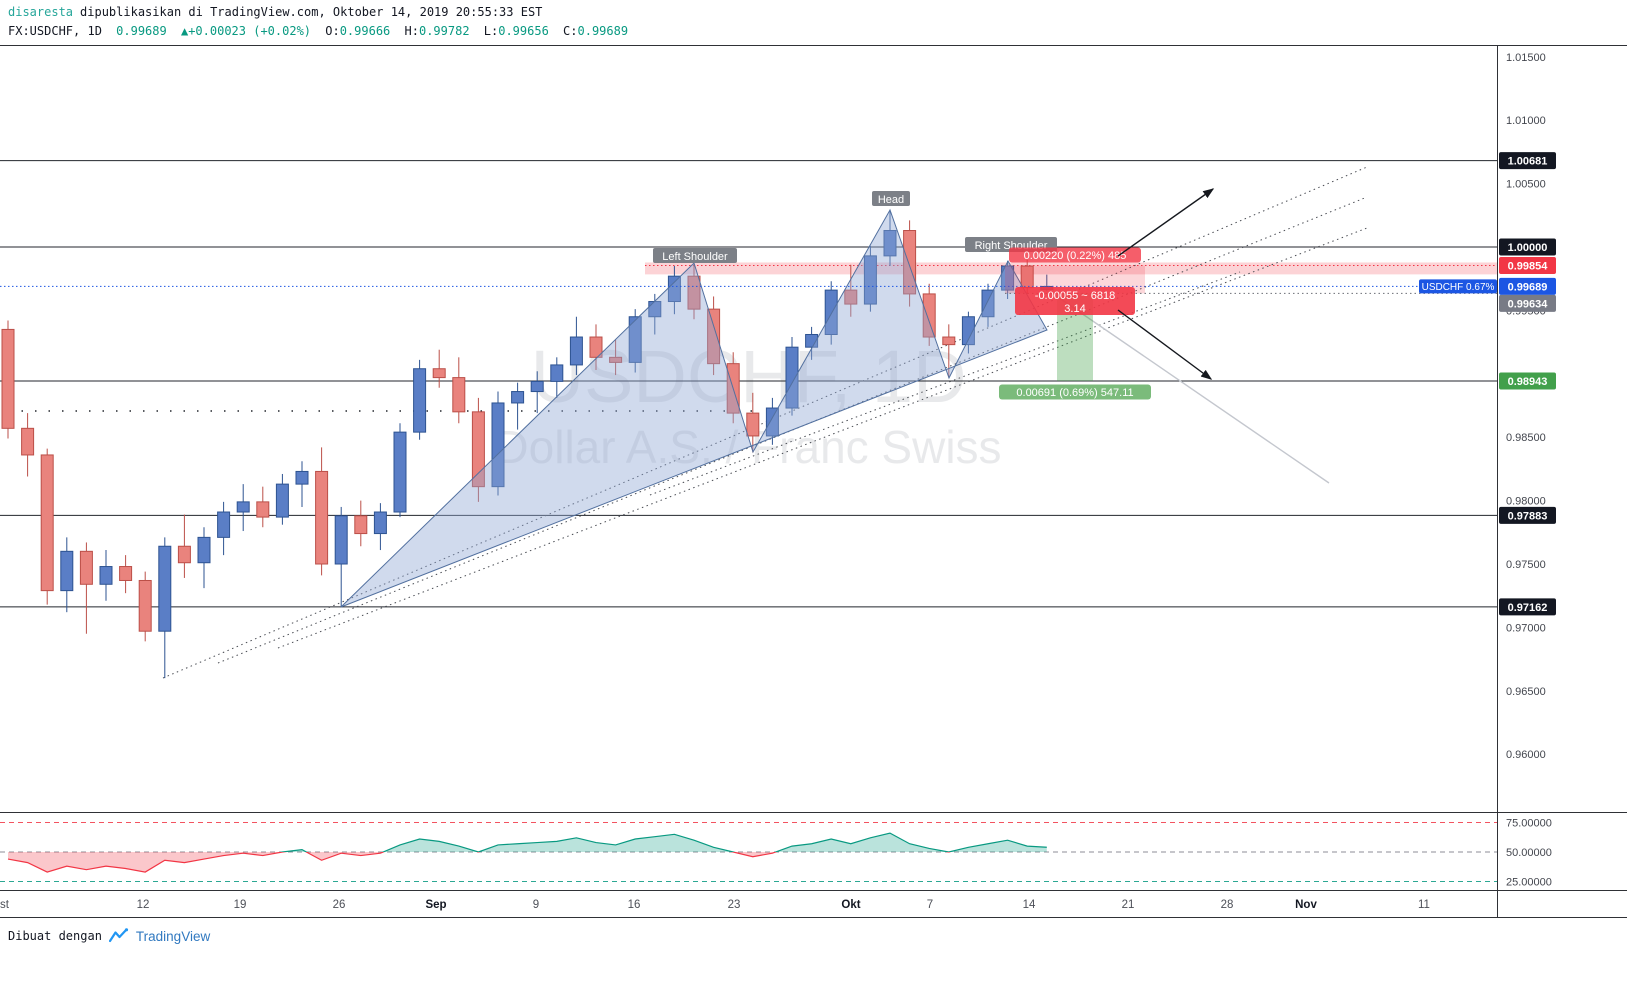 Image resolution: width=1627 pixels, height=985 pixels. I want to click on rsi-area-up, so click(527, 842).